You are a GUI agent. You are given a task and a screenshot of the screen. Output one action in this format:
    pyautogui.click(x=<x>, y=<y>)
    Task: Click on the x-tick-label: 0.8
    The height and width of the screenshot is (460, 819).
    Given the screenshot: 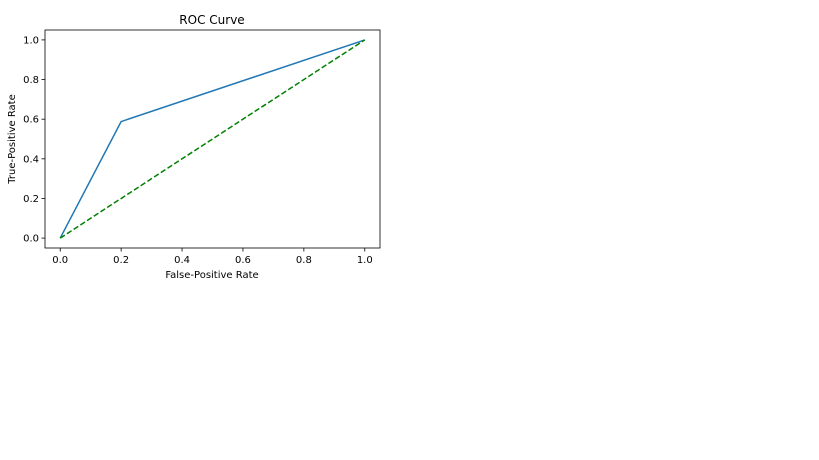 What is the action you would take?
    pyautogui.click(x=304, y=260)
    